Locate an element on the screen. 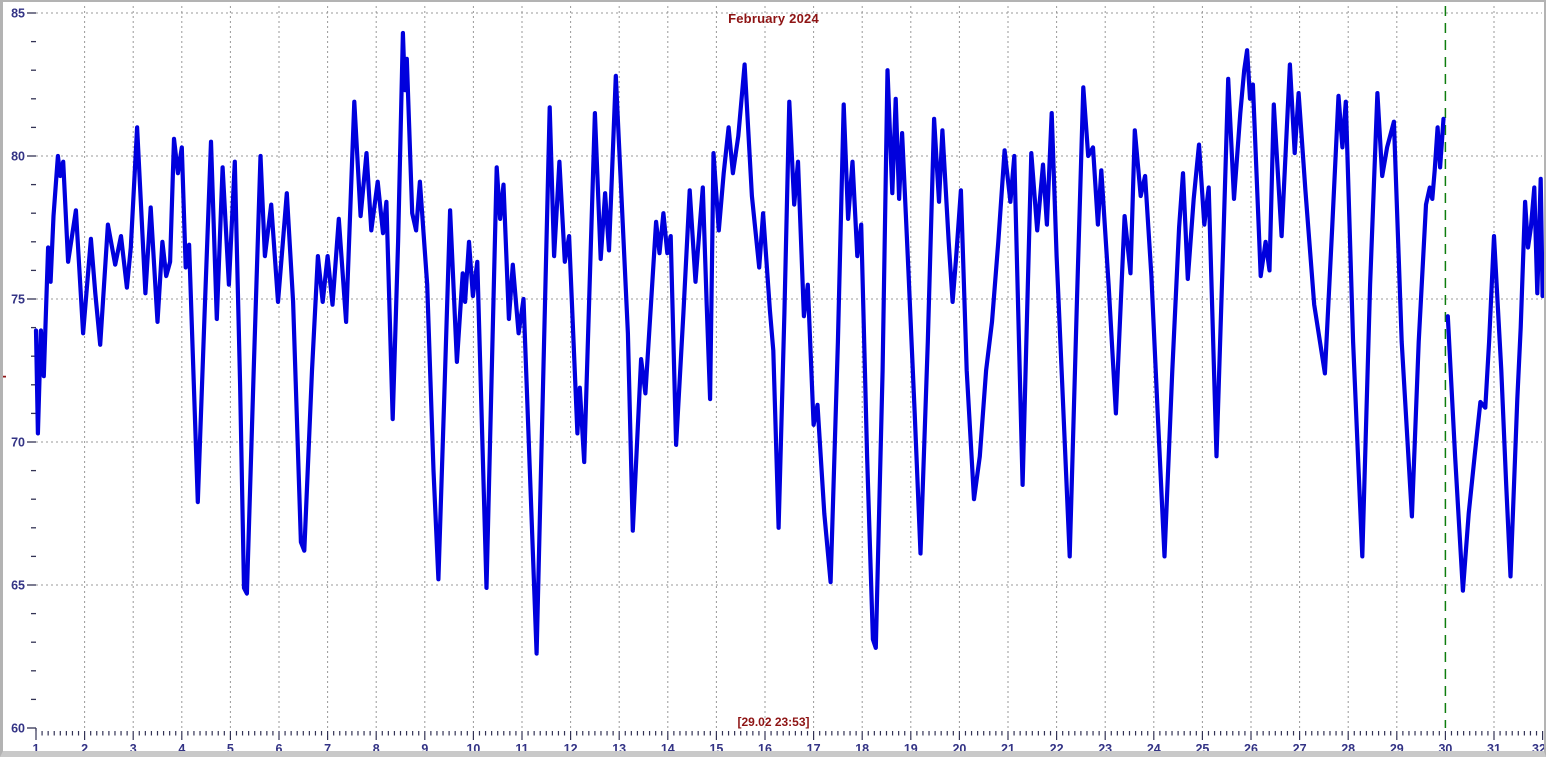 Image resolution: width=1546 pixels, height=757 pixels. temperature-line is located at coordinates (1494, 384).